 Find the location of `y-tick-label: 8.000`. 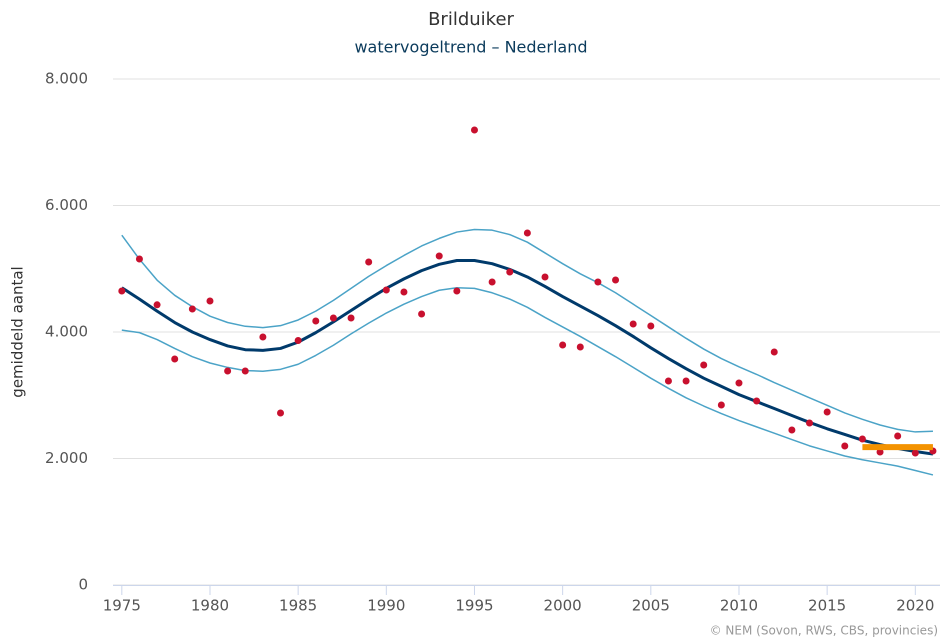

y-tick-label: 8.000 is located at coordinates (66, 79).